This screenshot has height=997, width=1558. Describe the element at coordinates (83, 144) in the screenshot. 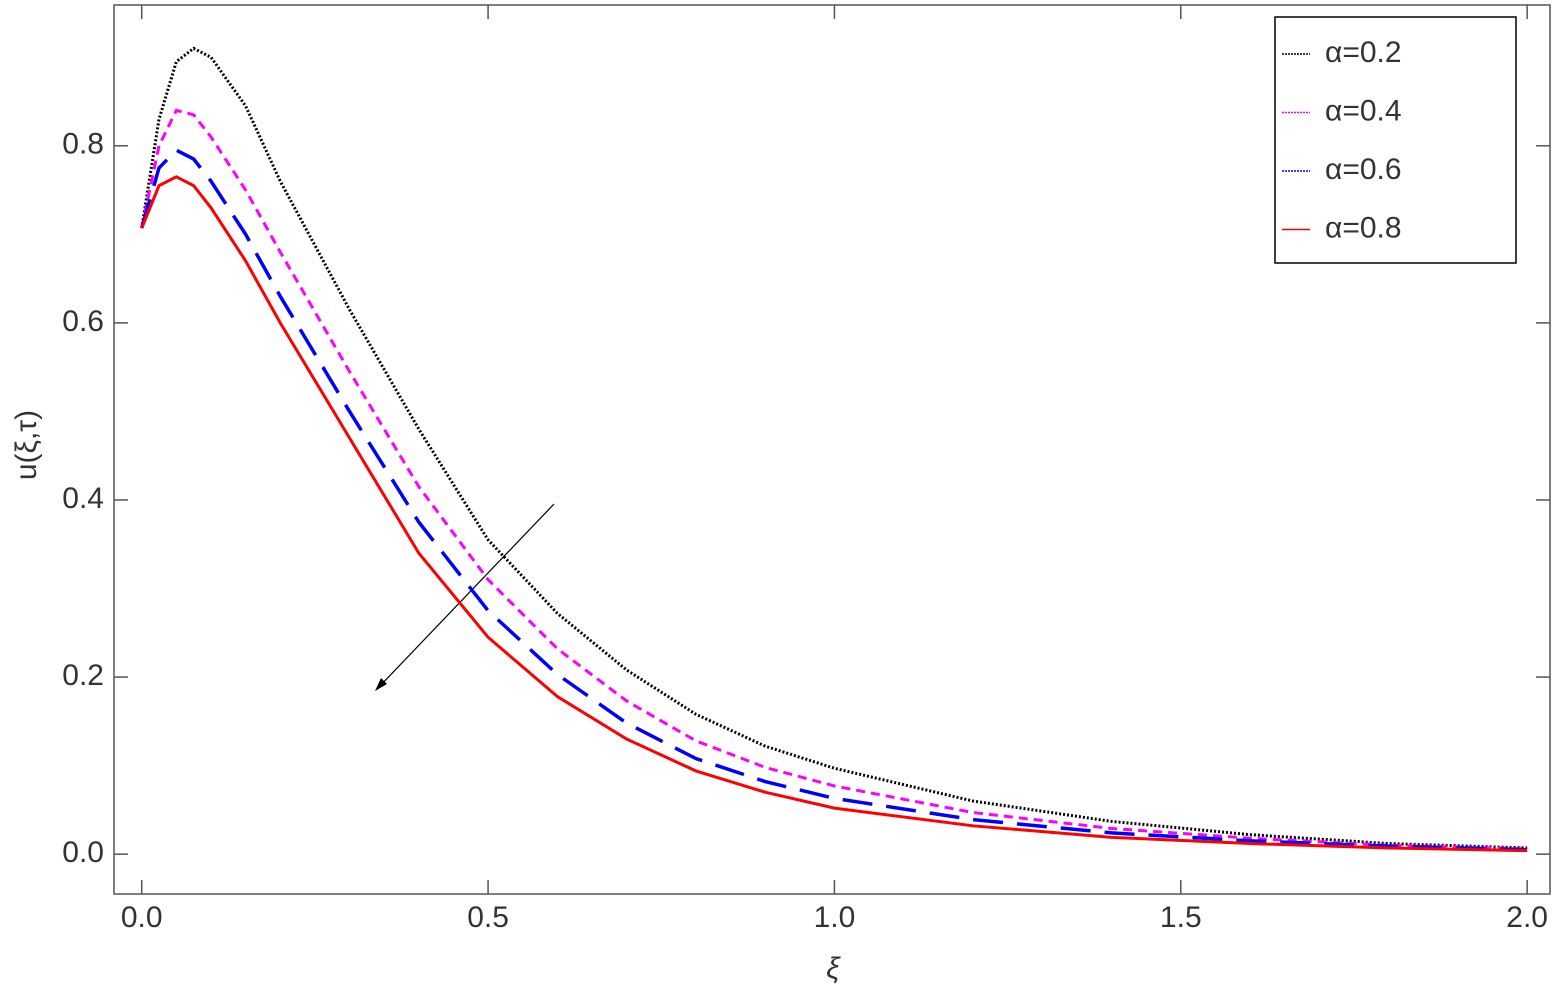

I see `y-tick-label: 0.8` at that location.